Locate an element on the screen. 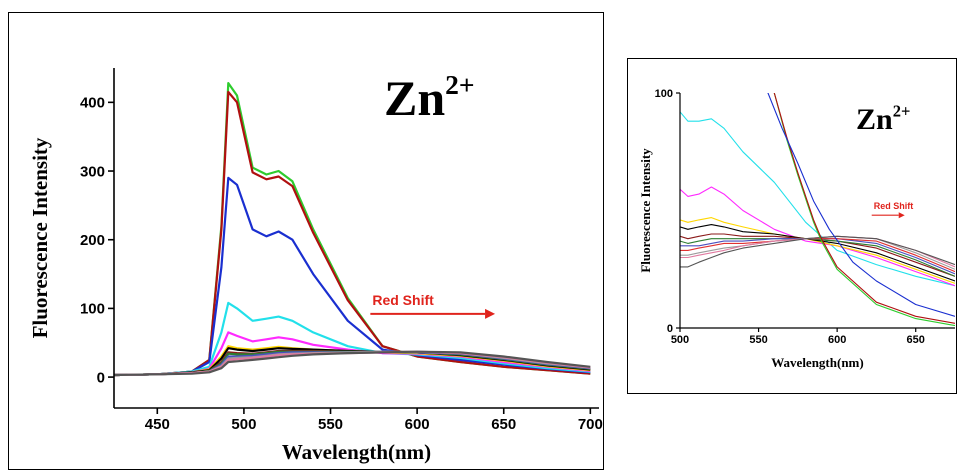  series-group is located at coordinates (817, 210).